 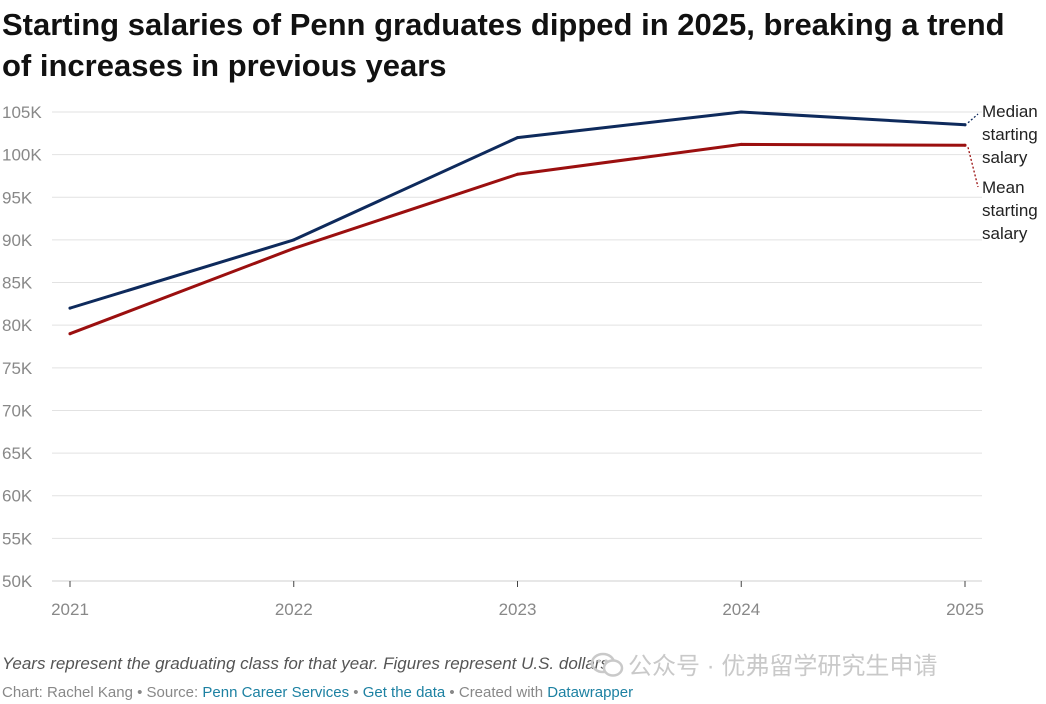 I want to click on y-tick-label: 105K, so click(x=22, y=112).